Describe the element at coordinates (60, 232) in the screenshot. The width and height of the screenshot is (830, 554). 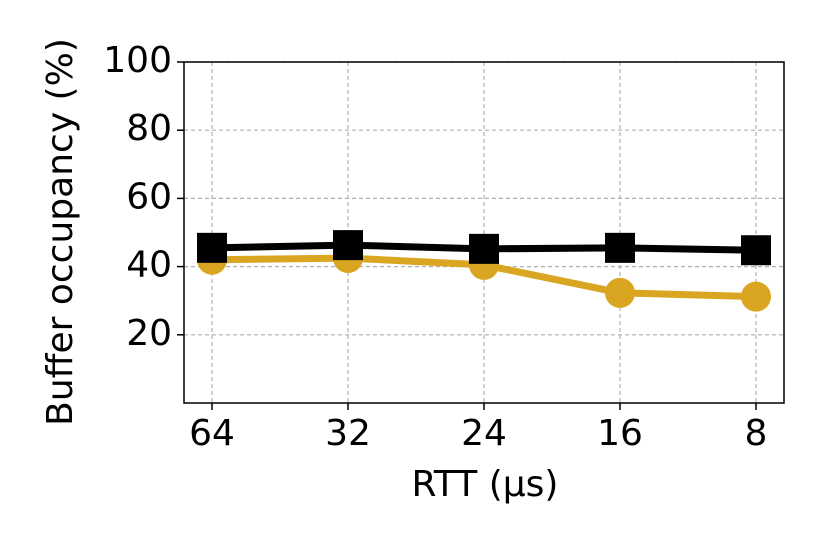
I see `y-axis-label: Buffer occupancy (%)` at that location.